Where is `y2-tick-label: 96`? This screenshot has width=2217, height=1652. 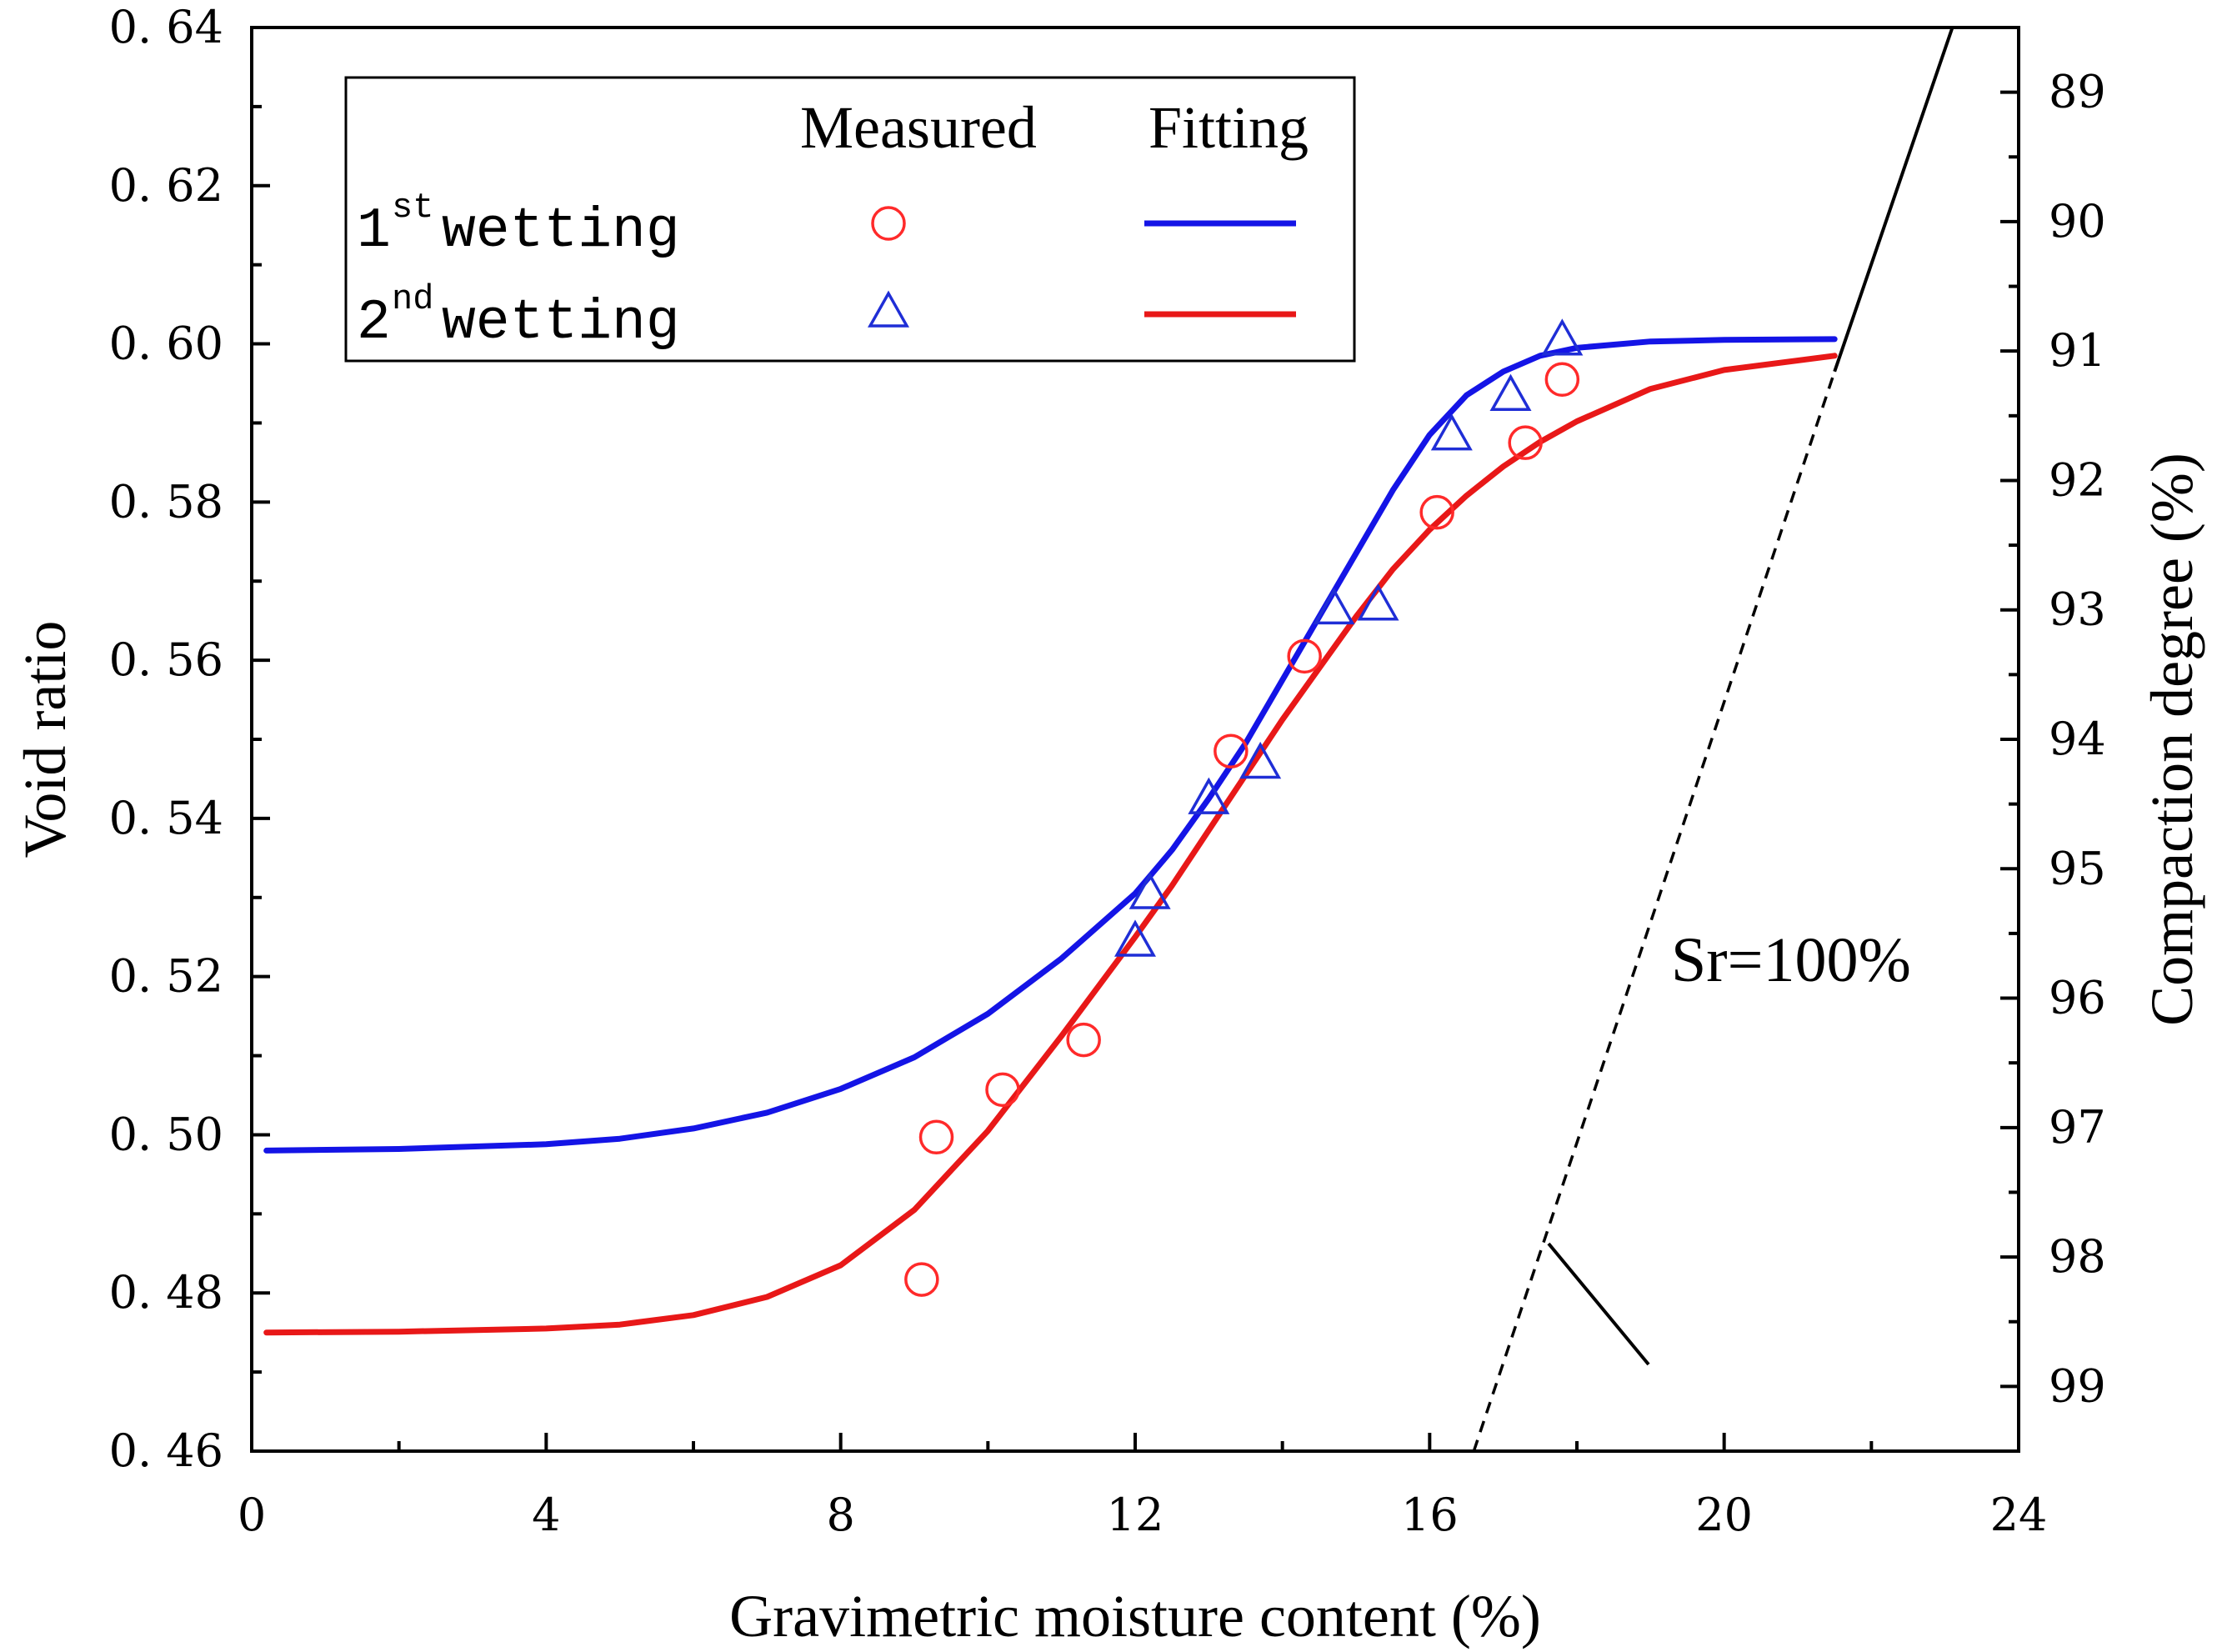
y2-tick-label: 96 is located at coordinates (2077, 998).